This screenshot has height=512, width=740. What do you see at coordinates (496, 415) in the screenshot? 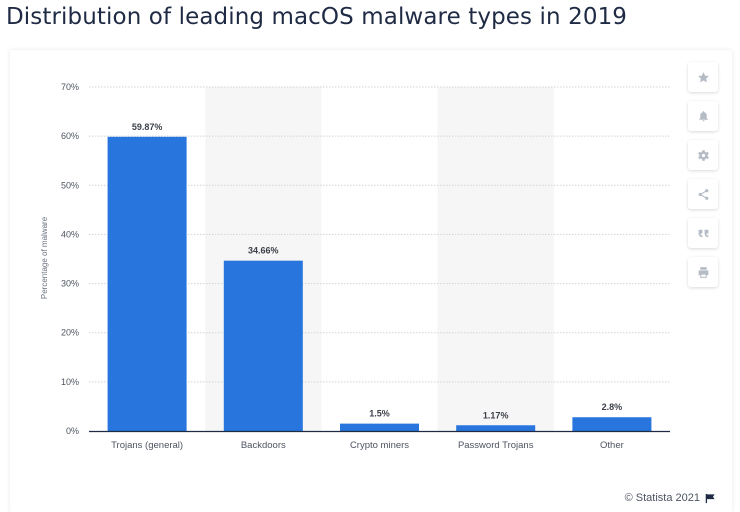
I see `value-label: 1.17%` at bounding box center [496, 415].